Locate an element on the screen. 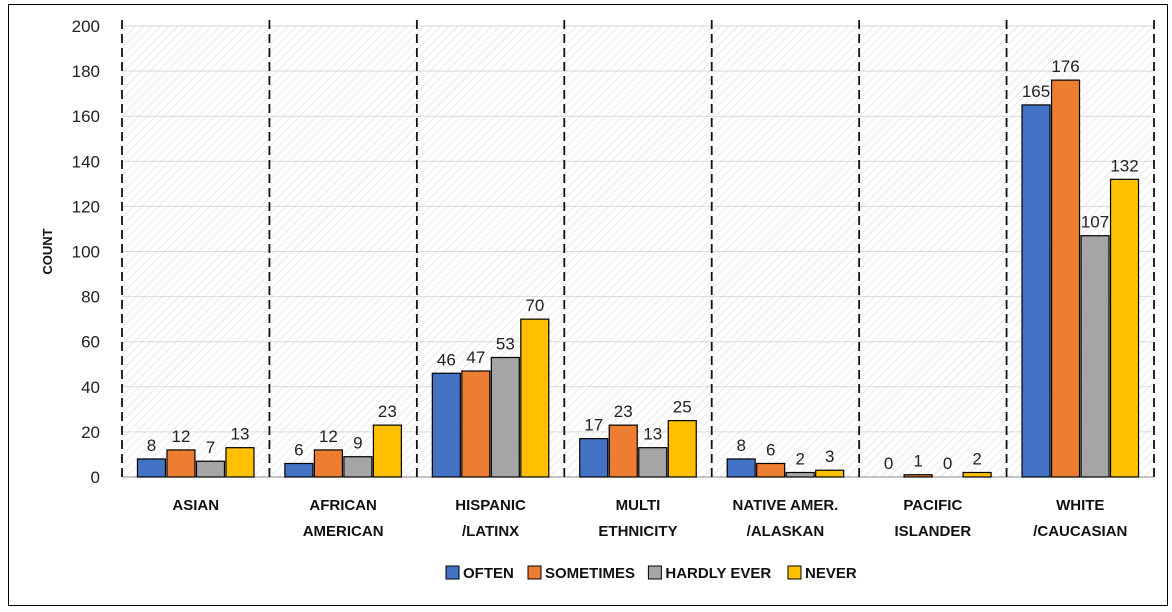  y-tick-label: 60 is located at coordinates (90, 342).